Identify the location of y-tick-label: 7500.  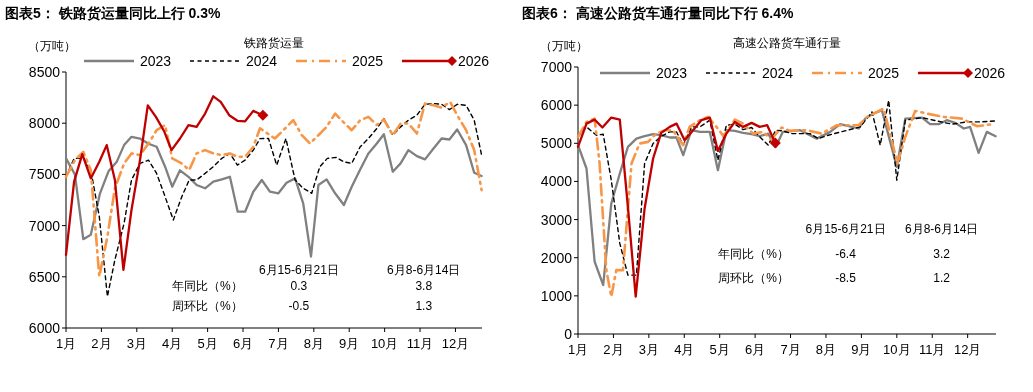
(44, 174).